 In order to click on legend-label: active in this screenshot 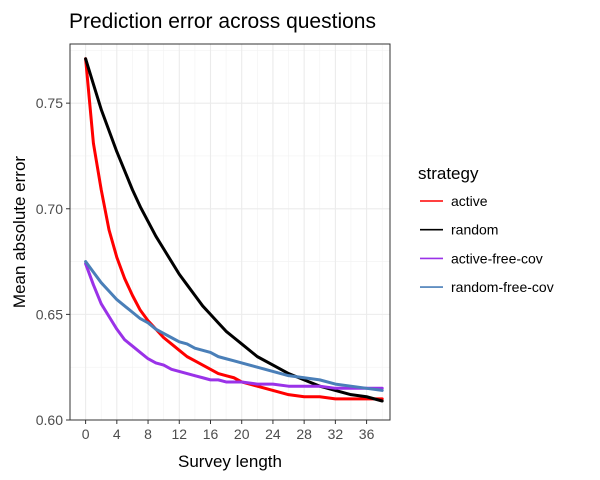, I will do `click(469, 201)`.